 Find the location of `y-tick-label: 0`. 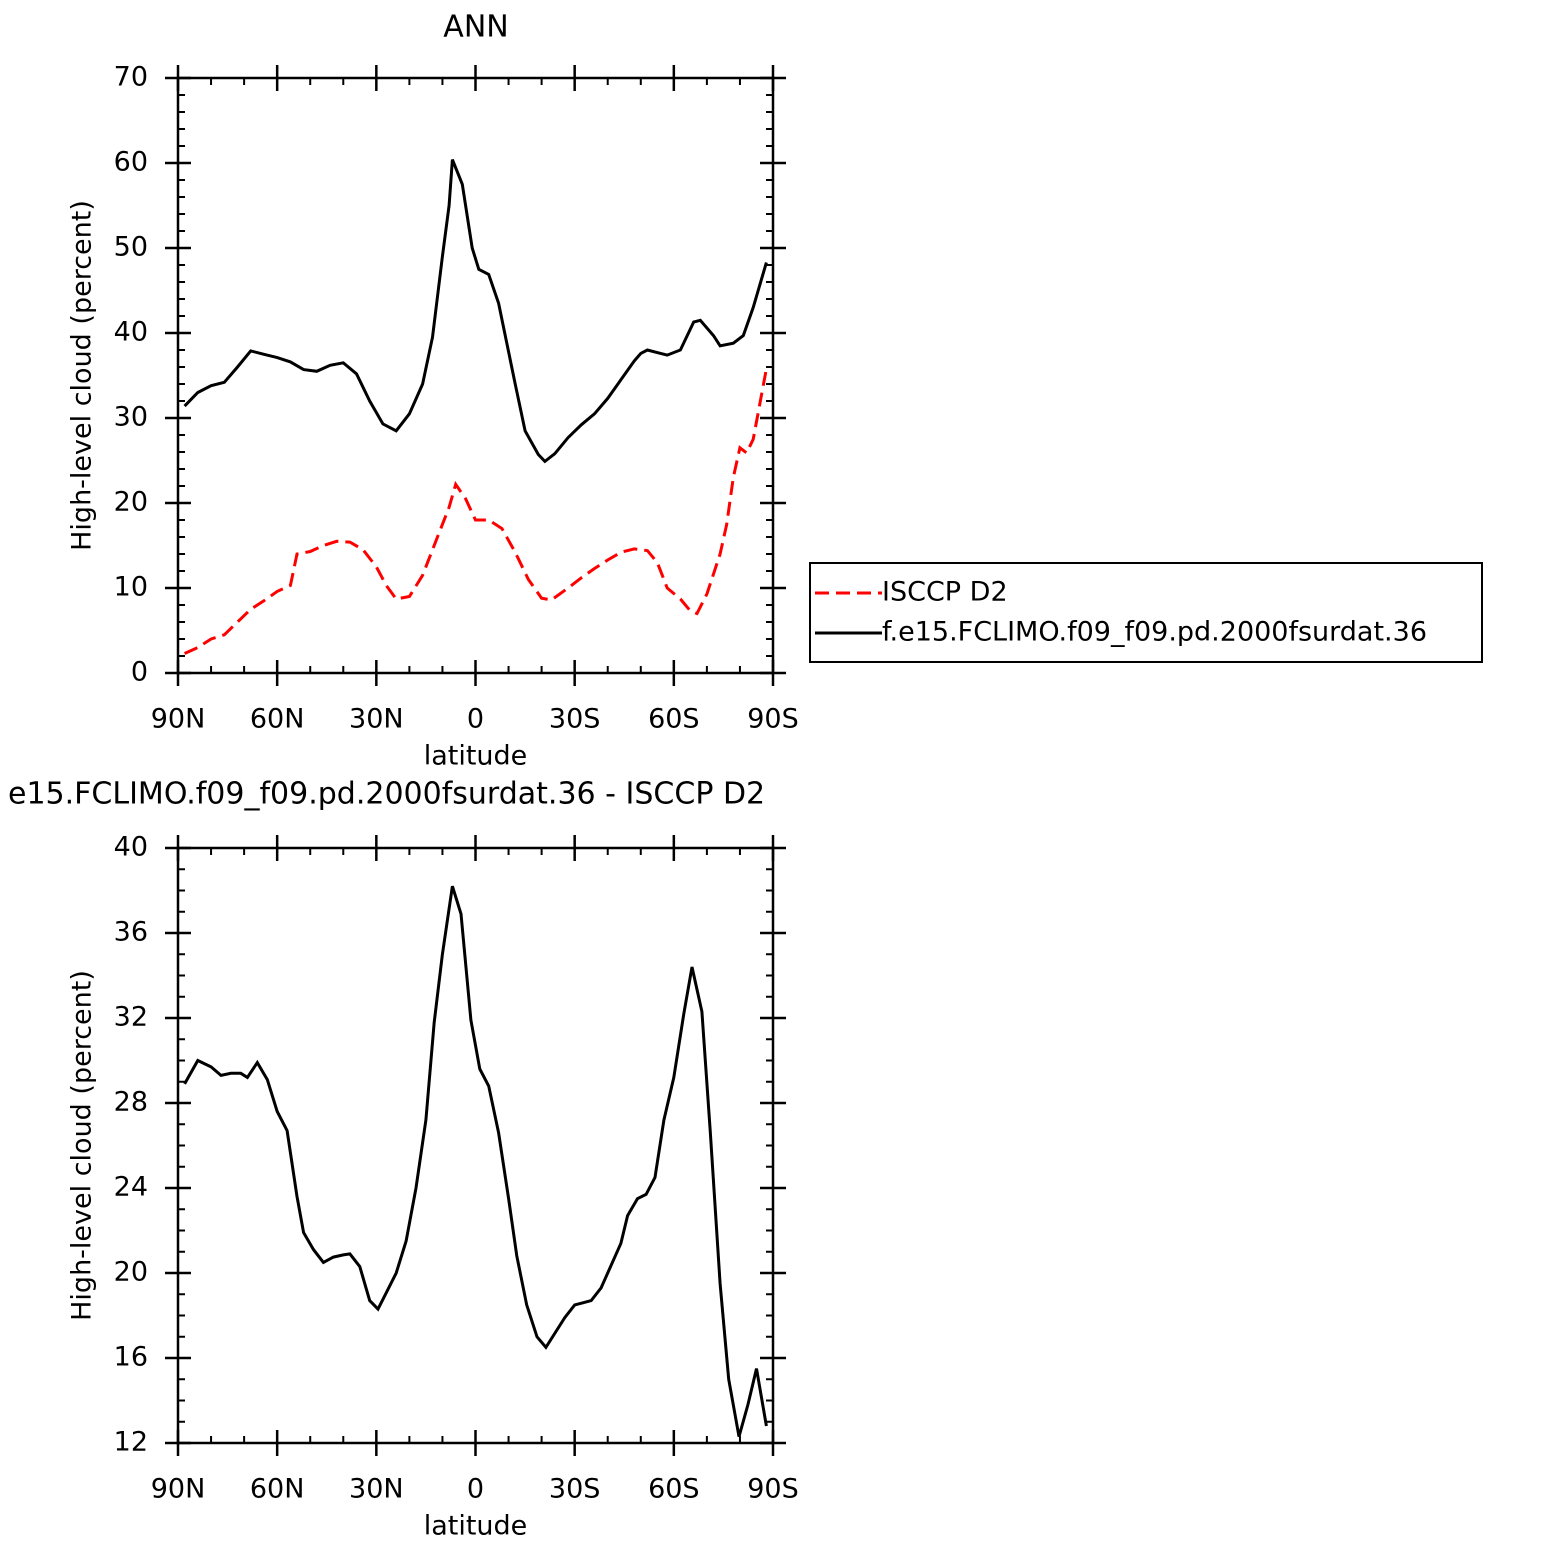

y-tick-label: 0 is located at coordinates (139, 672).